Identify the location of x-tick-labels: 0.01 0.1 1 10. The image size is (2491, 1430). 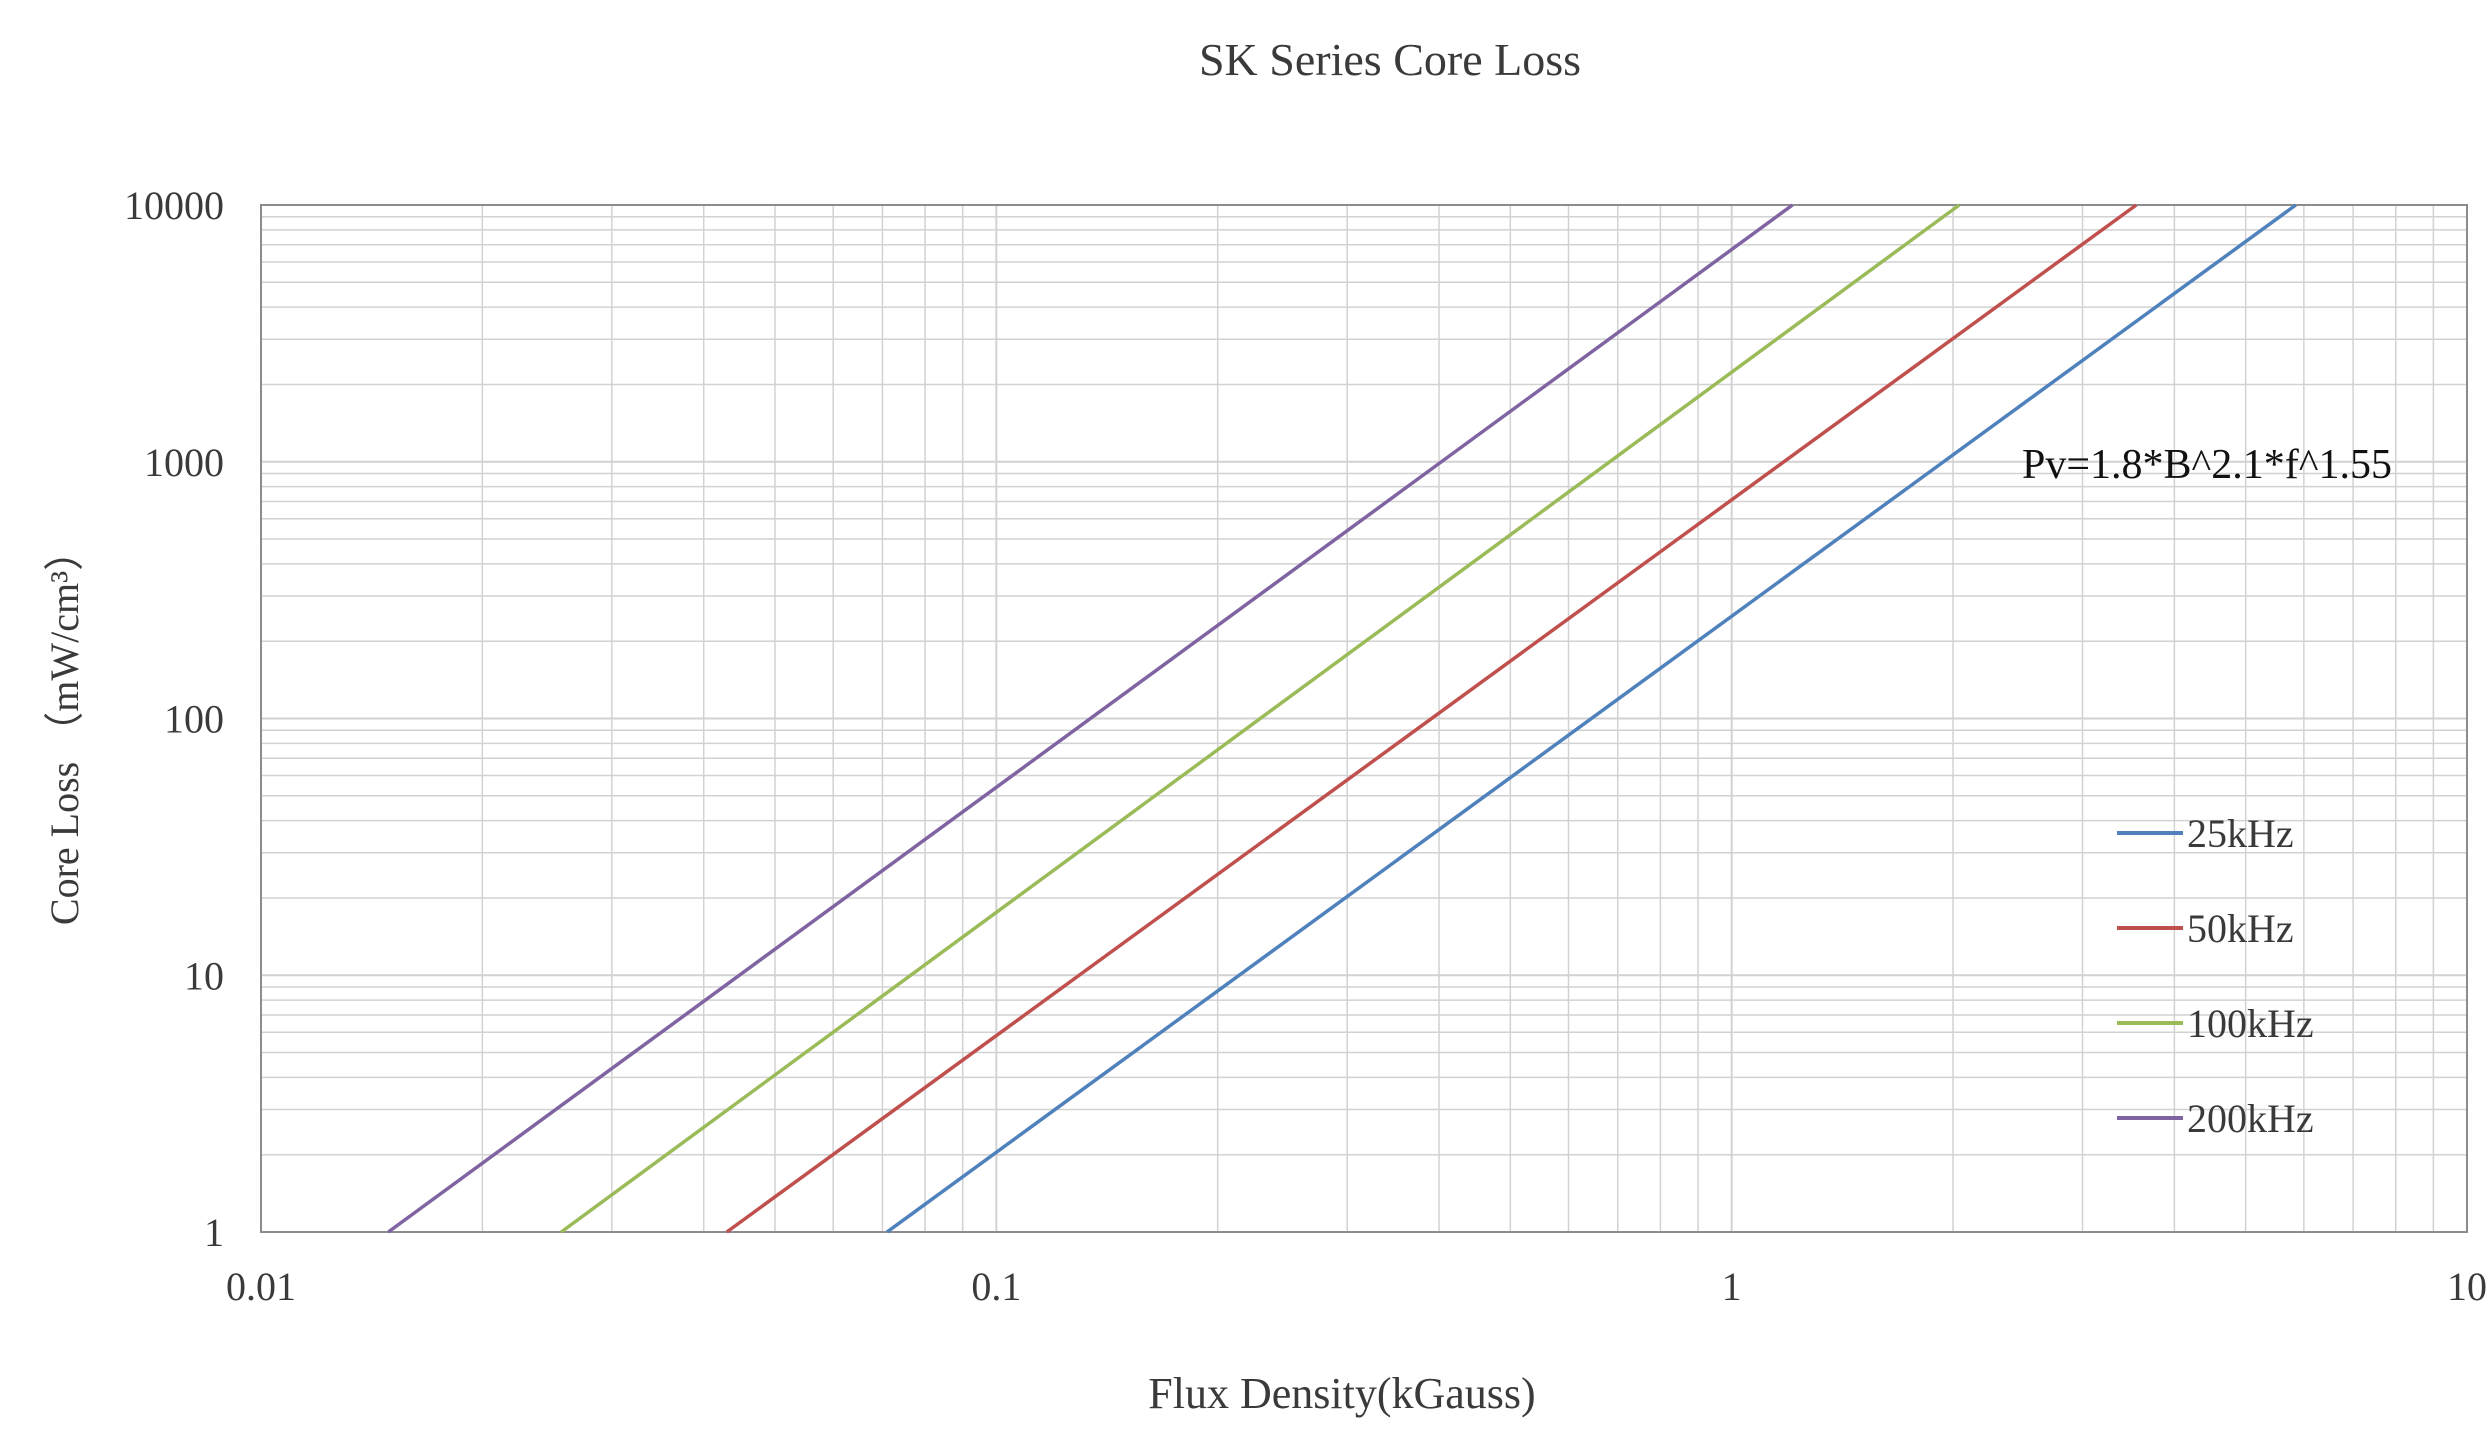
(1356, 1286).